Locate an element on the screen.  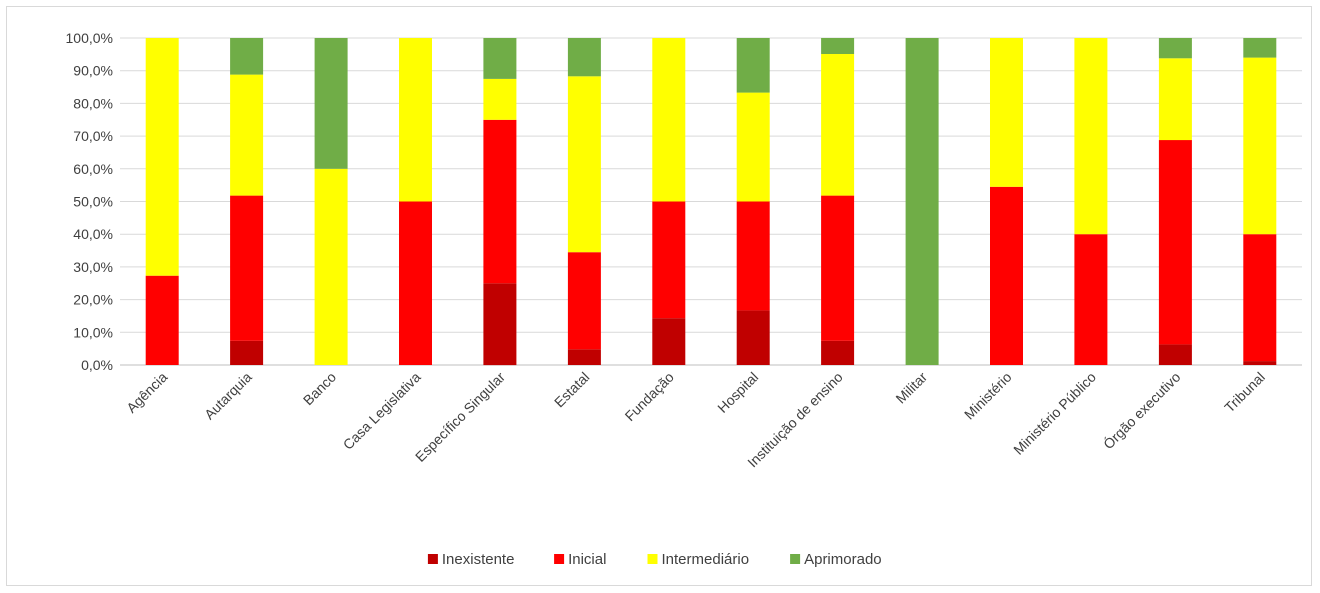
y-tick-label: 90,0% is located at coordinates (93, 71).